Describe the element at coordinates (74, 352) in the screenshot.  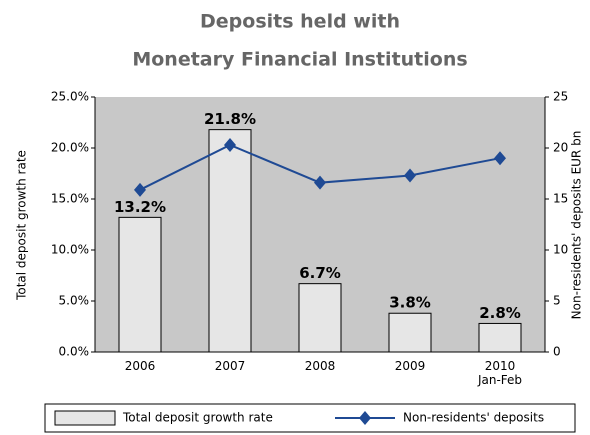
I see `y-tick-label: 0.0%` at that location.